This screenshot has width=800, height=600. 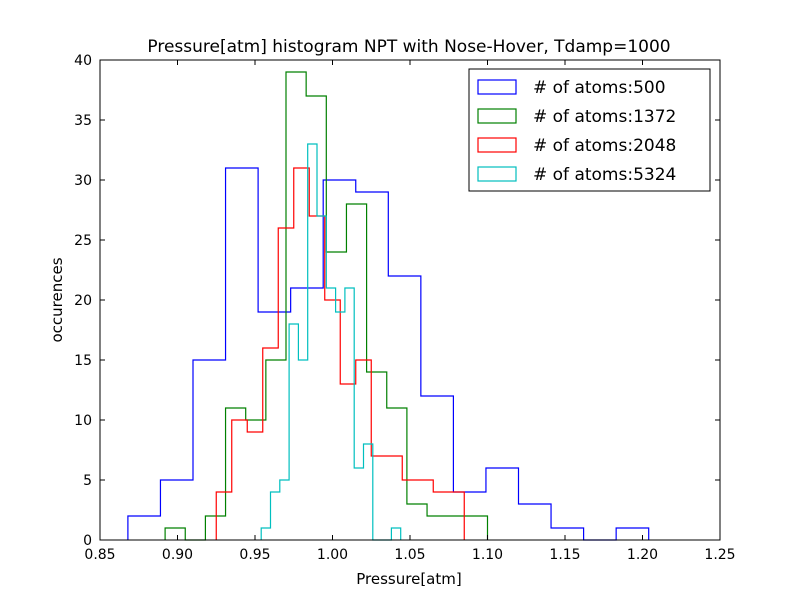 I want to click on y-tick-label: 20, so click(x=83, y=301).